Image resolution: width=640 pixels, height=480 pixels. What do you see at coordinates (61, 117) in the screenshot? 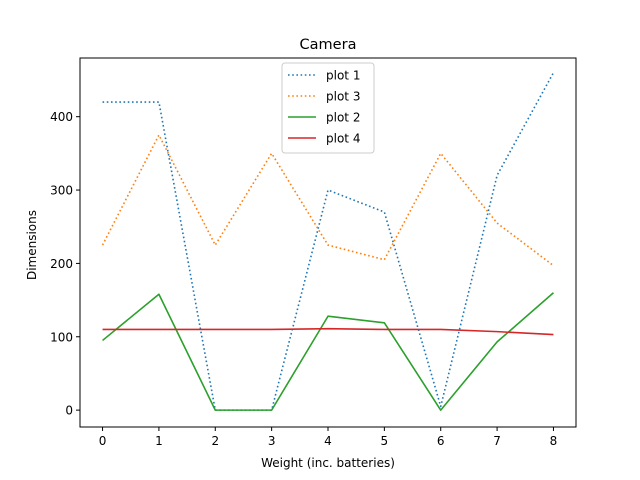
I see `y-tick-label: 400` at bounding box center [61, 117].